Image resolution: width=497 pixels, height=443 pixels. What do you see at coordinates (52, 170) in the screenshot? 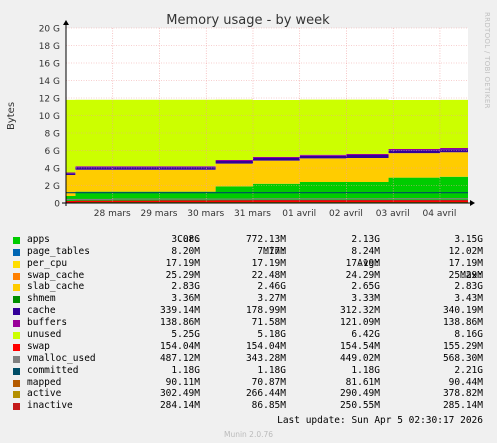
I see `y-tick-label: 4 G` at bounding box center [52, 170].